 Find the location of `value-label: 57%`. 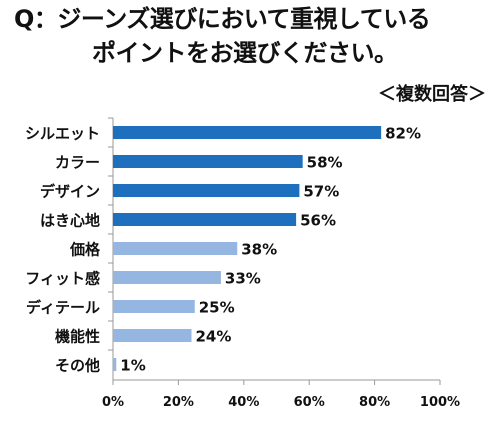

value-label: 57% is located at coordinates (321, 192).